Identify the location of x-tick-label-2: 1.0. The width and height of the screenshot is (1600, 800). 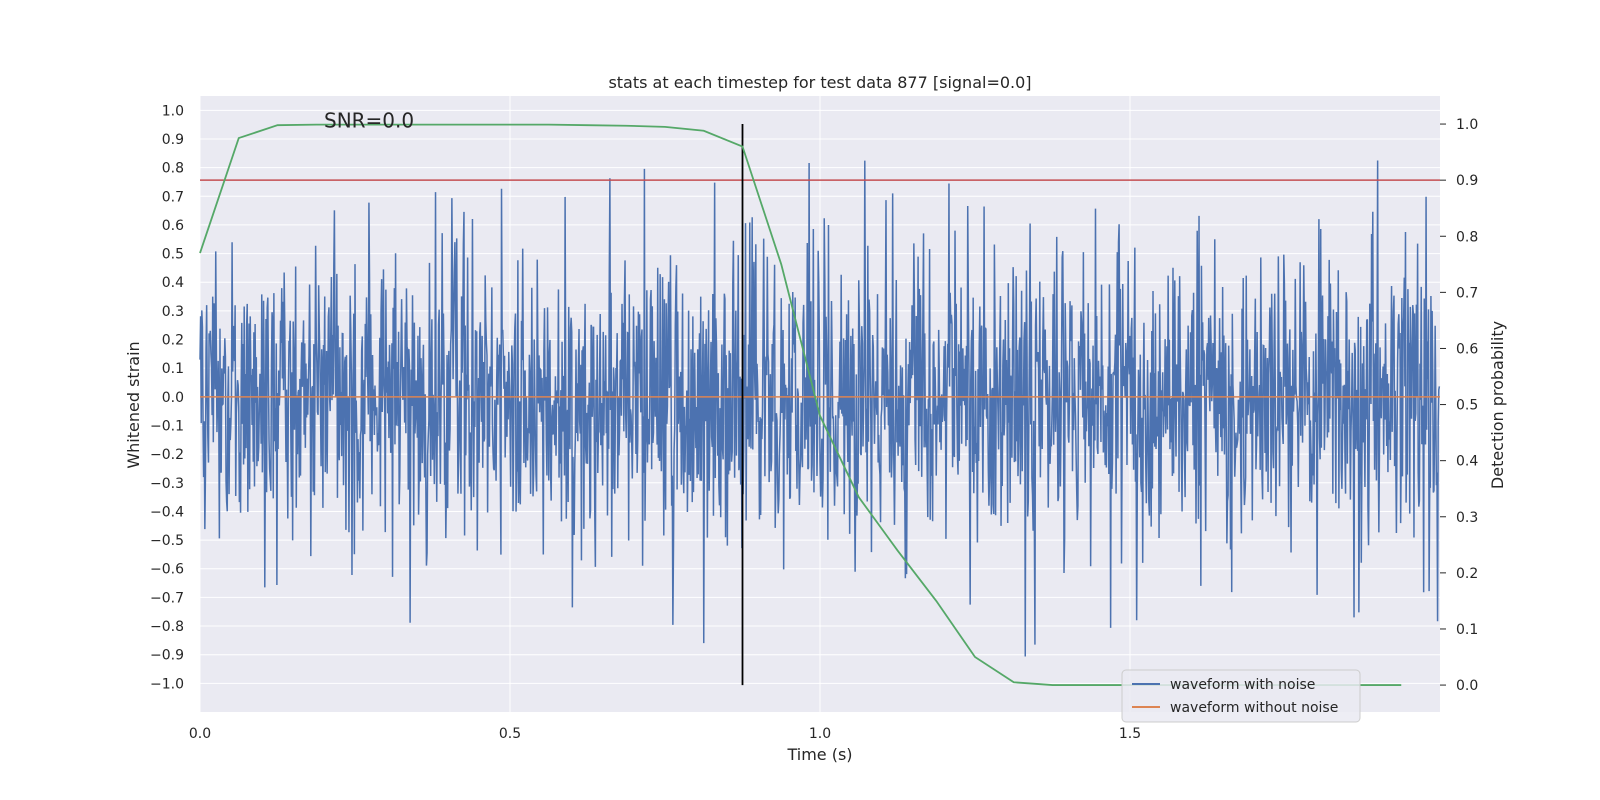
(820, 734).